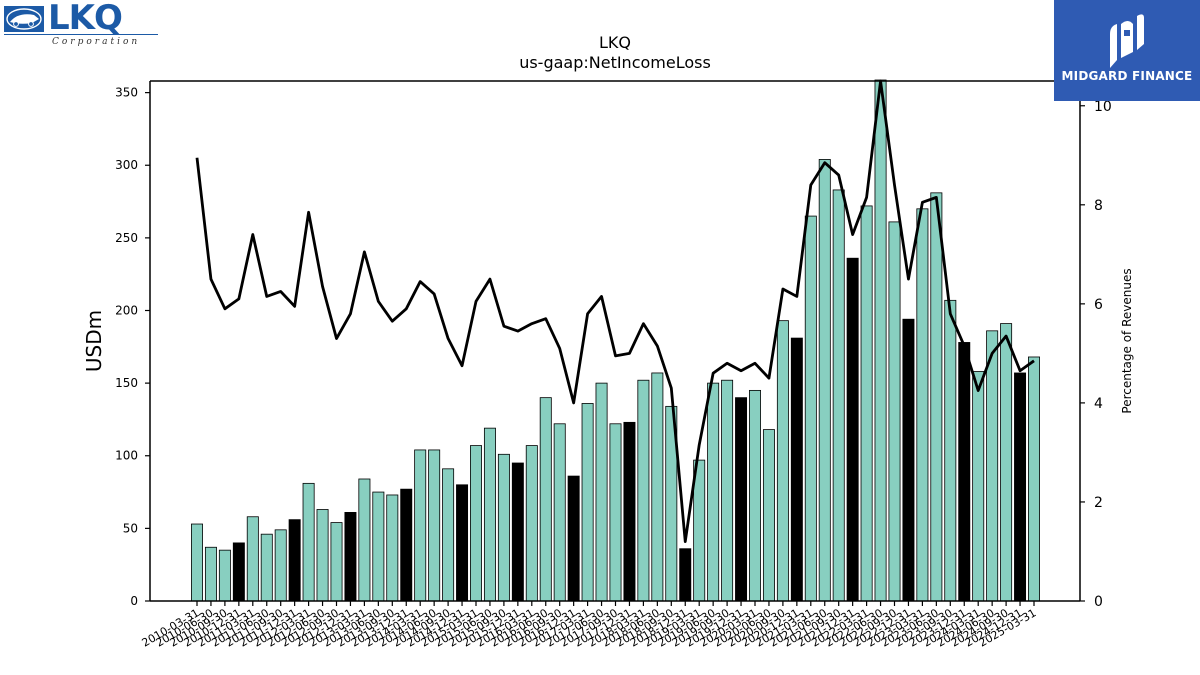 This screenshot has height=675, width=1200. Describe the element at coordinates (126, 456) in the screenshot. I see `y-tick-label: 100` at that location.